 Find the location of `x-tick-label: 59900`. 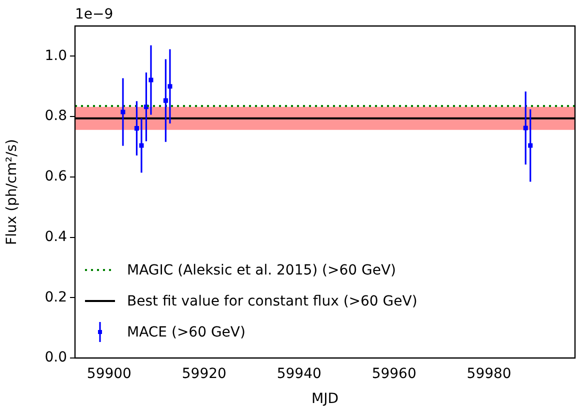

x-tick-label: 59900 is located at coordinates (109, 374).